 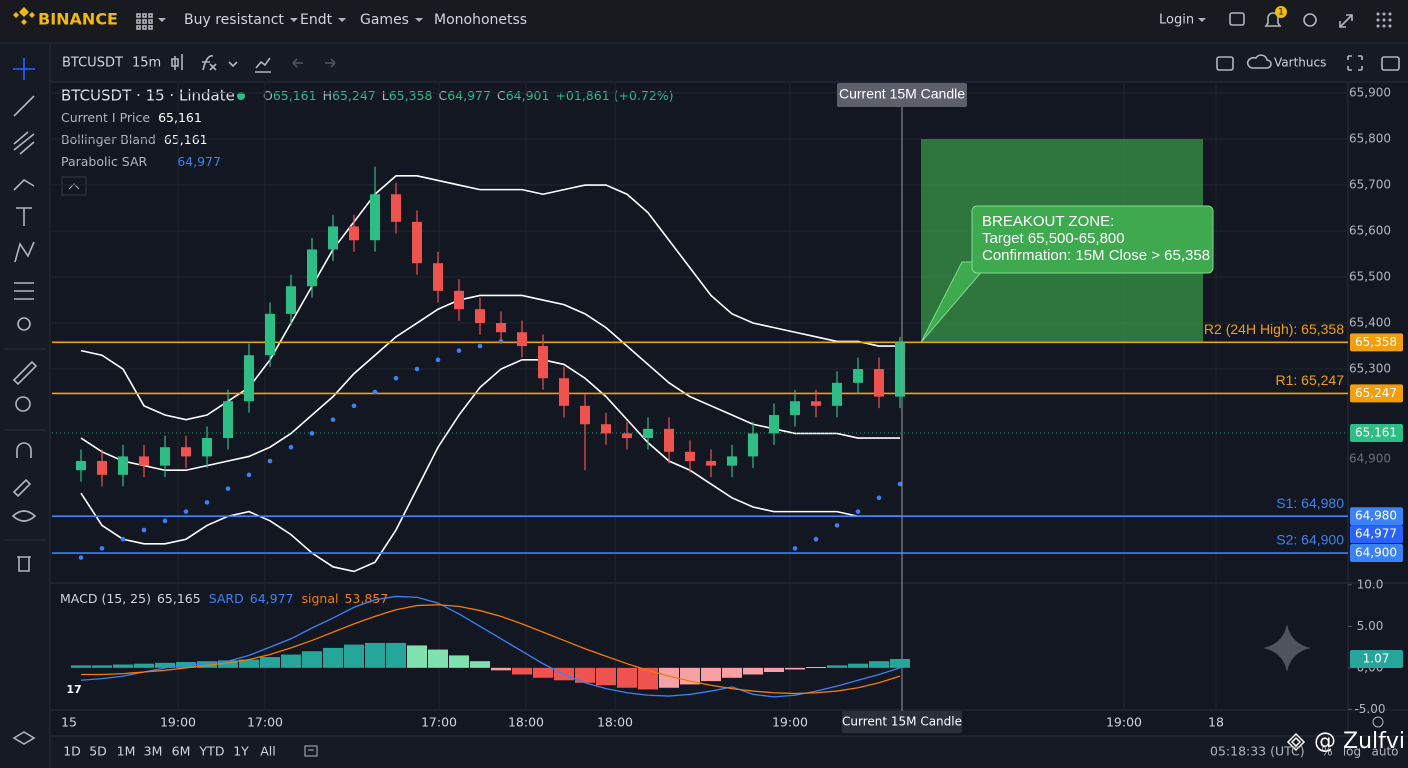 I want to click on scale-option: log, so click(x=1352, y=752).